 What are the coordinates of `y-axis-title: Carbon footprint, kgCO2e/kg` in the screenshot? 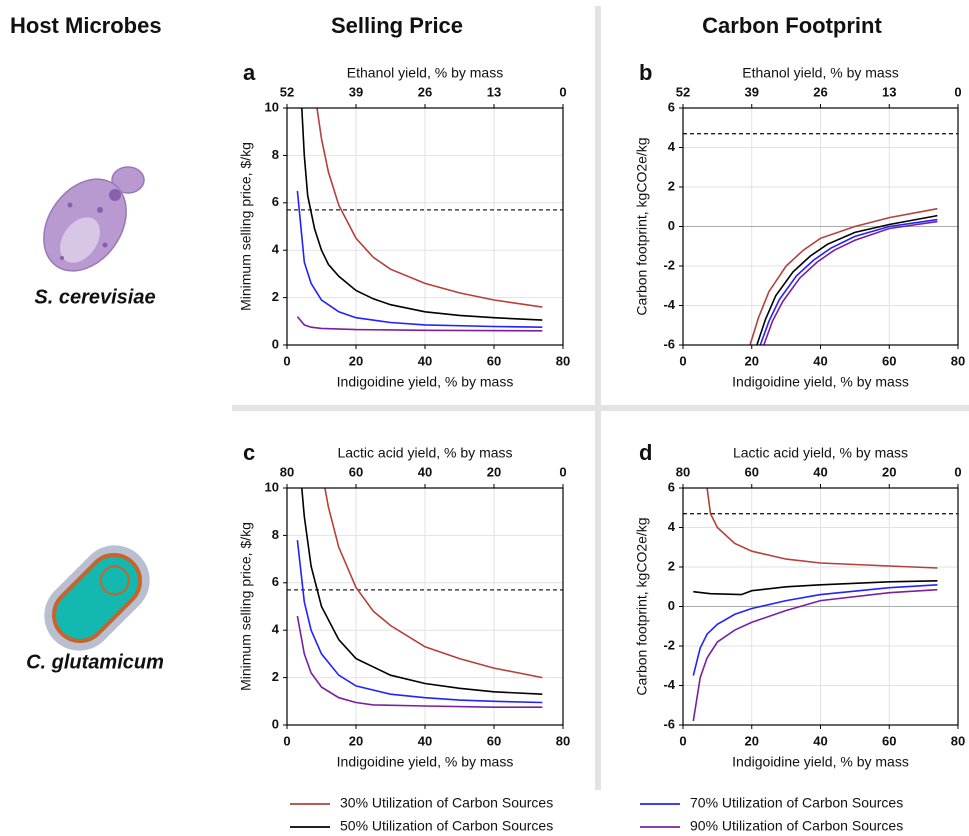 It's located at (642, 226).